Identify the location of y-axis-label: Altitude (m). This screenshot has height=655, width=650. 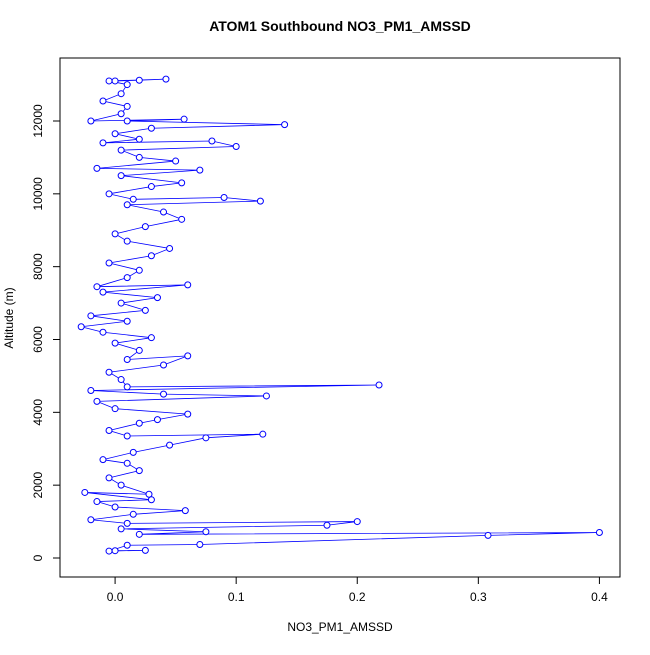
(9, 317).